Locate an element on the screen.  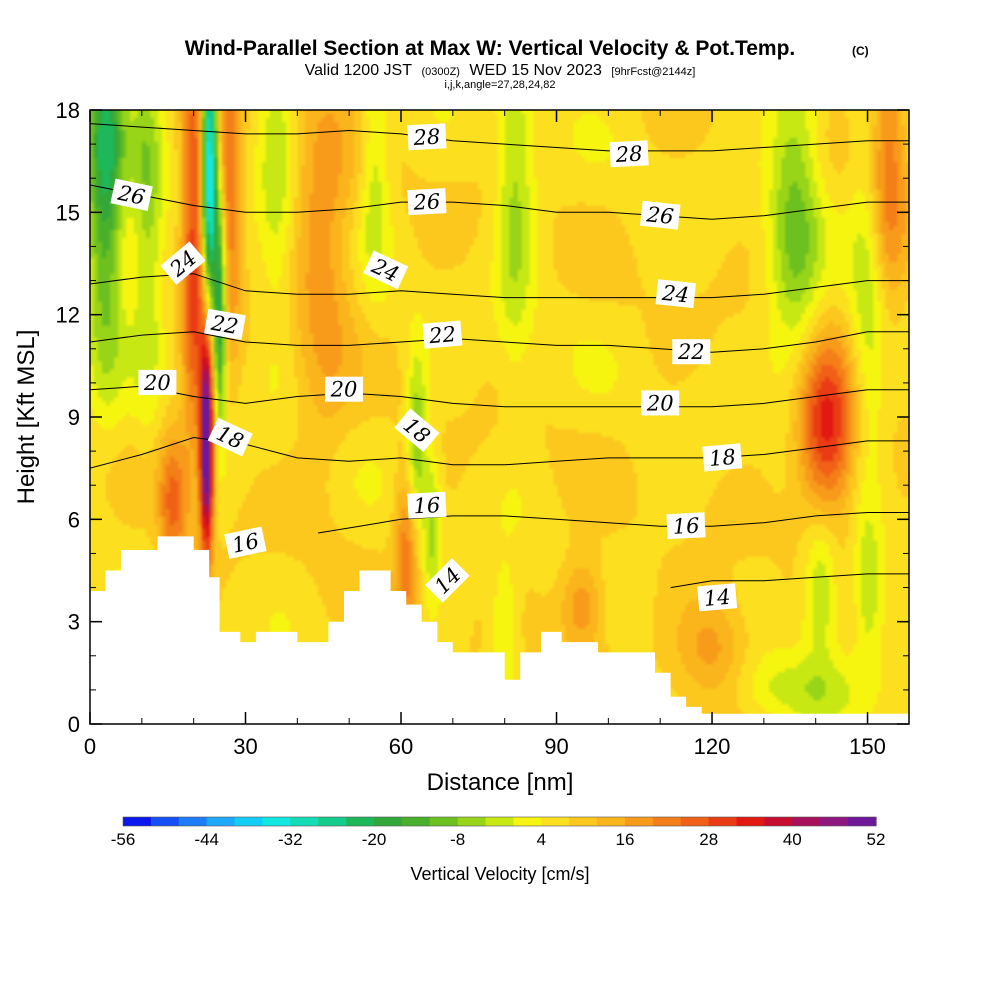
valid-date: WED 15 Nov 2023 is located at coordinates (535, 70).